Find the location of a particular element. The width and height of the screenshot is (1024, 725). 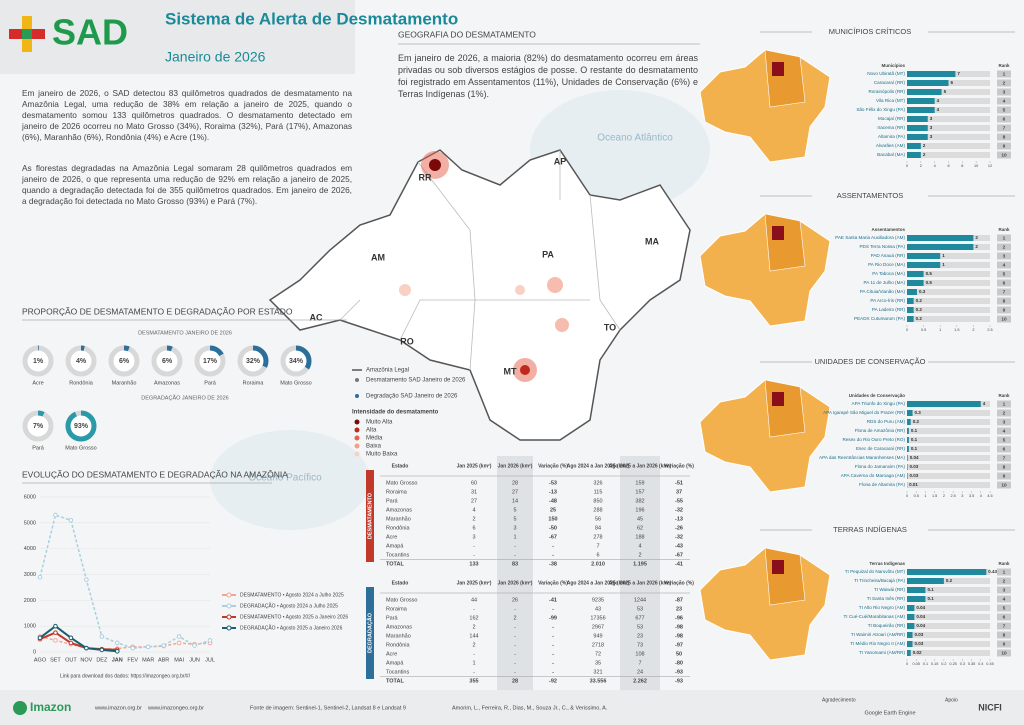

x-tick-label: 3.5 is located at coordinates (971, 496).